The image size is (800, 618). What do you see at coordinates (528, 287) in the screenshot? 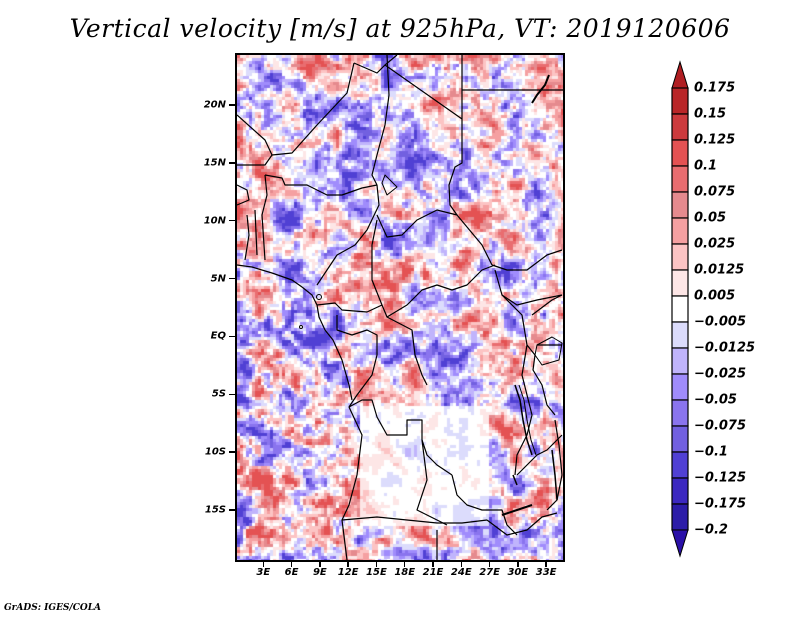
I see `border-south-sudan-east` at bounding box center [528, 287].